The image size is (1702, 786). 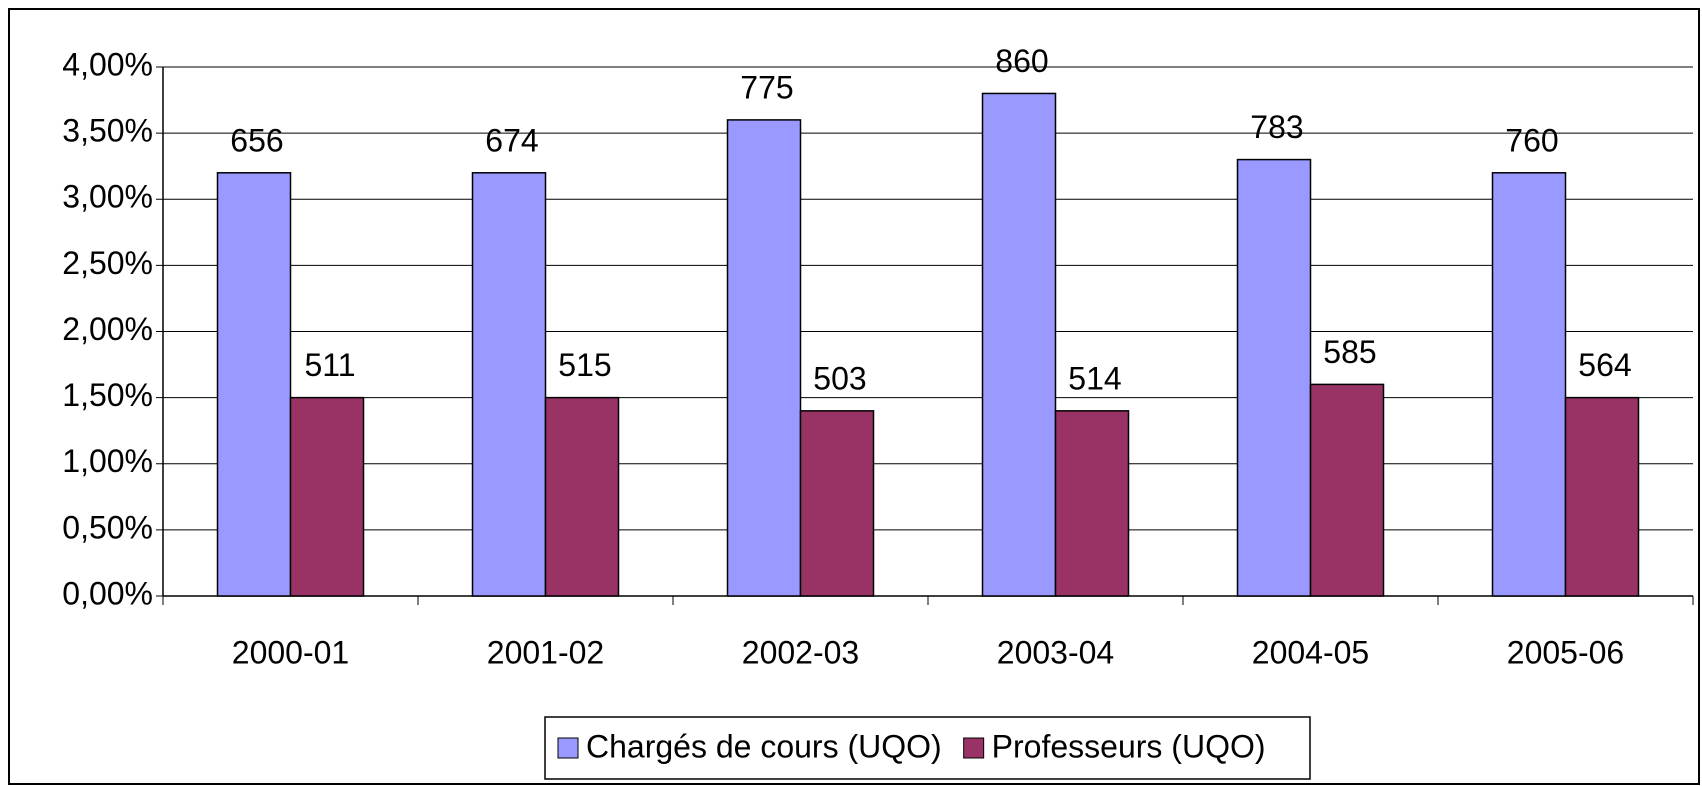 I want to click on data-label: 514, so click(x=1094, y=378).